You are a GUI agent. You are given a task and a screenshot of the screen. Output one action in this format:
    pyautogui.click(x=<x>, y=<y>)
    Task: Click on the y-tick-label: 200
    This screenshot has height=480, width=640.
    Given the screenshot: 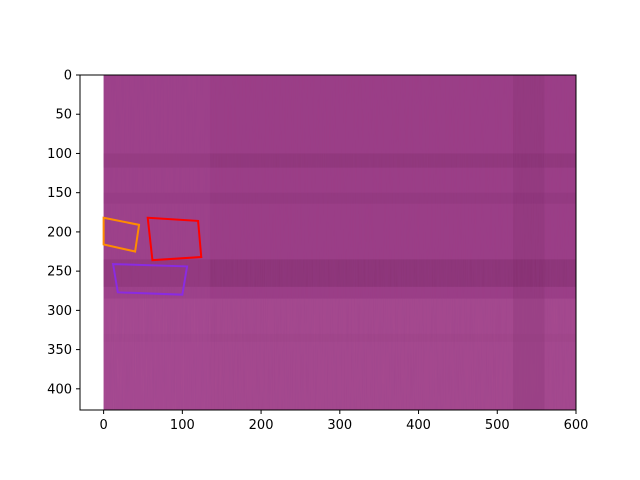 What is the action you would take?
    pyautogui.click(x=59, y=232)
    